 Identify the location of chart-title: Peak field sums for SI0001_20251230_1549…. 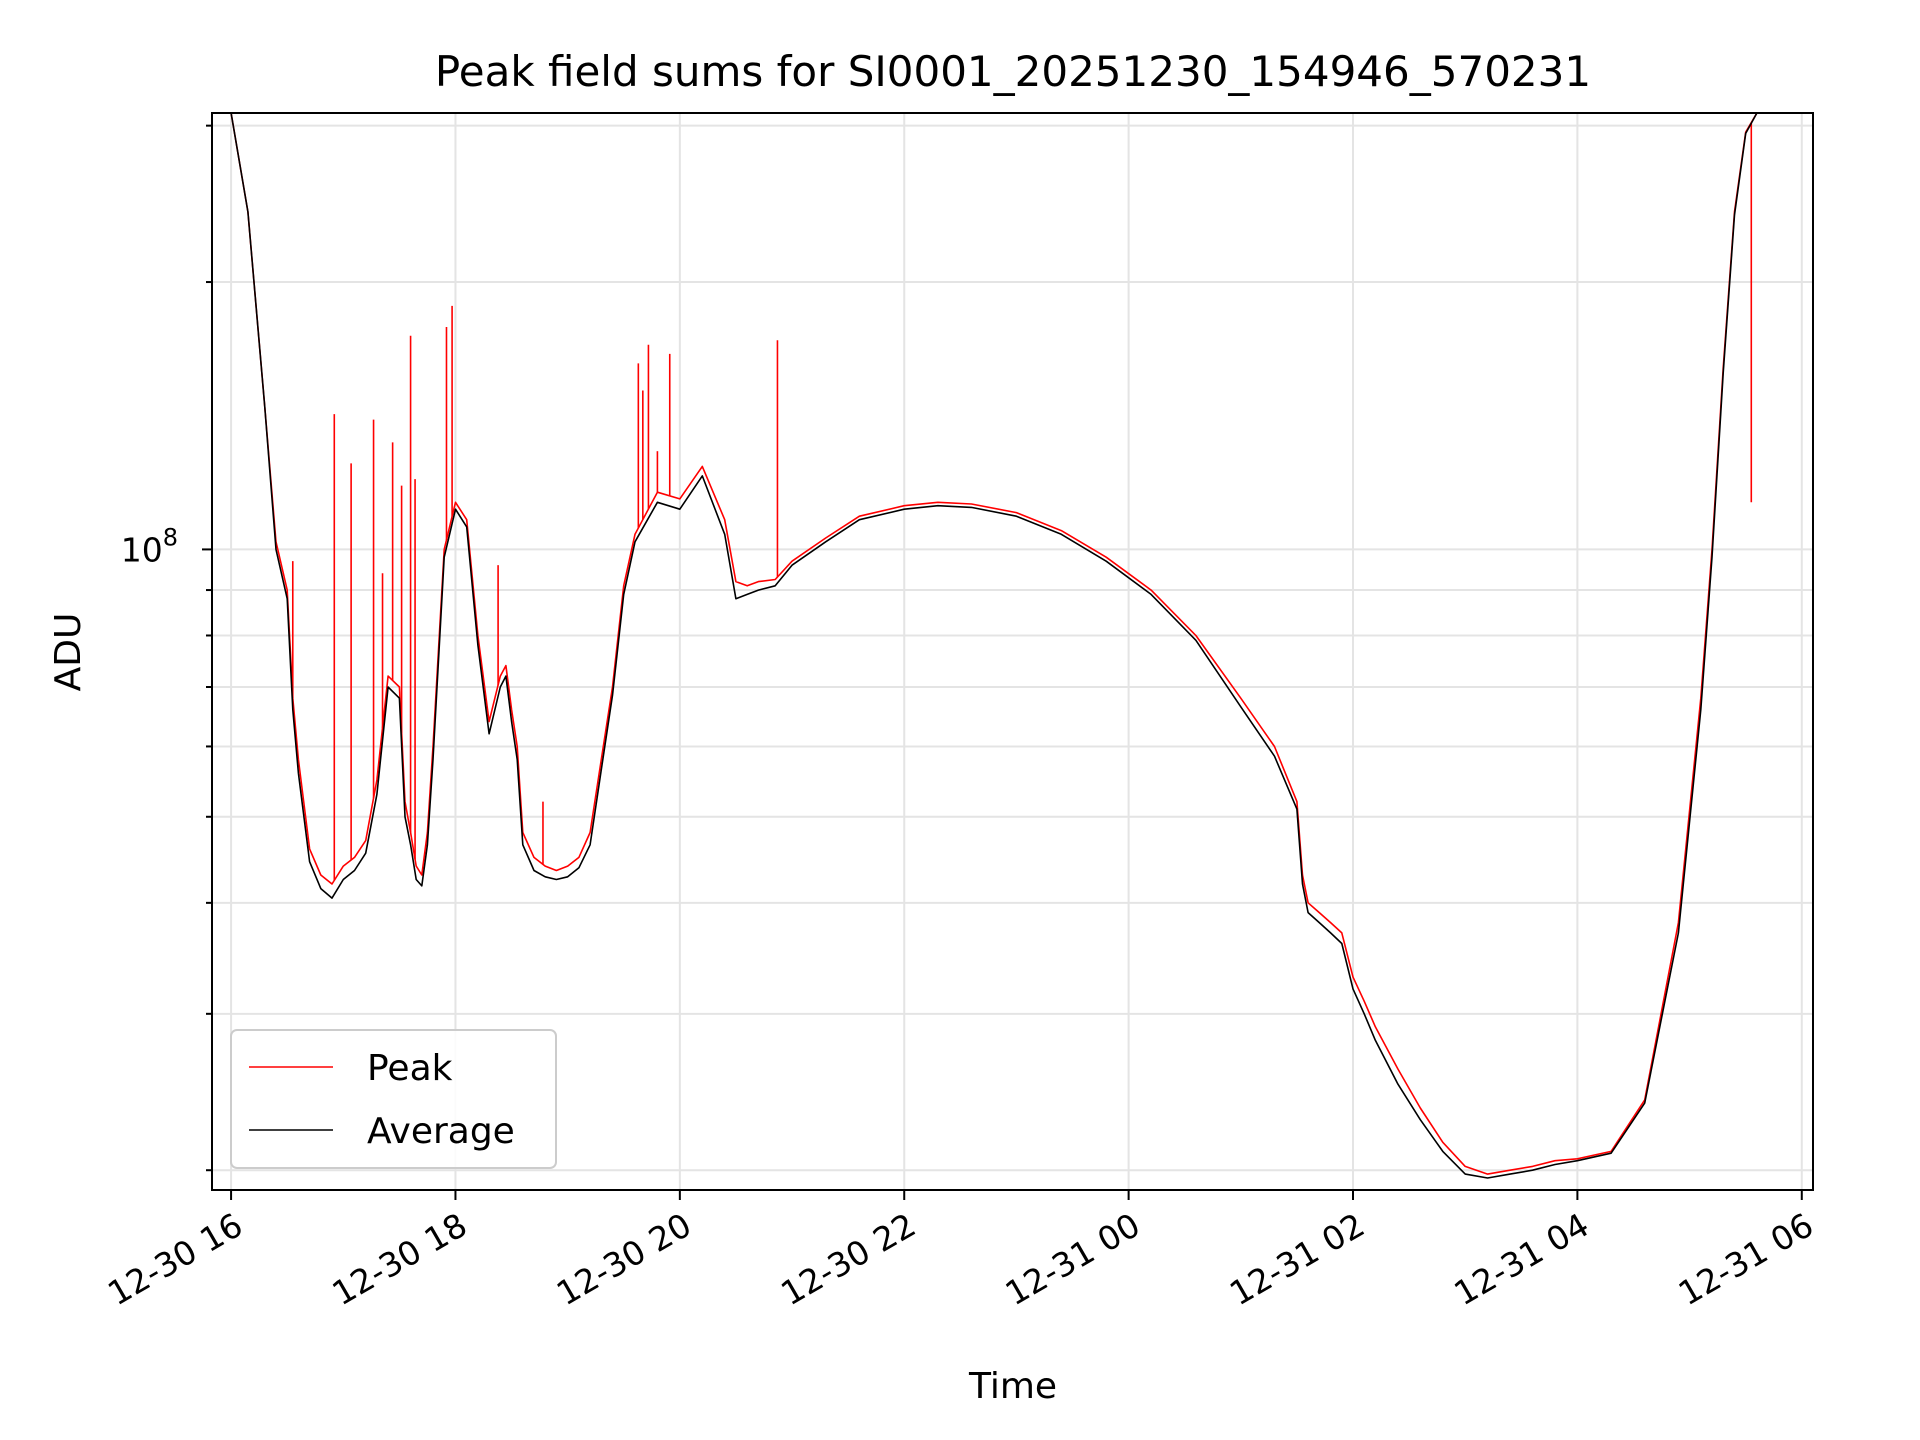
(1013, 71).